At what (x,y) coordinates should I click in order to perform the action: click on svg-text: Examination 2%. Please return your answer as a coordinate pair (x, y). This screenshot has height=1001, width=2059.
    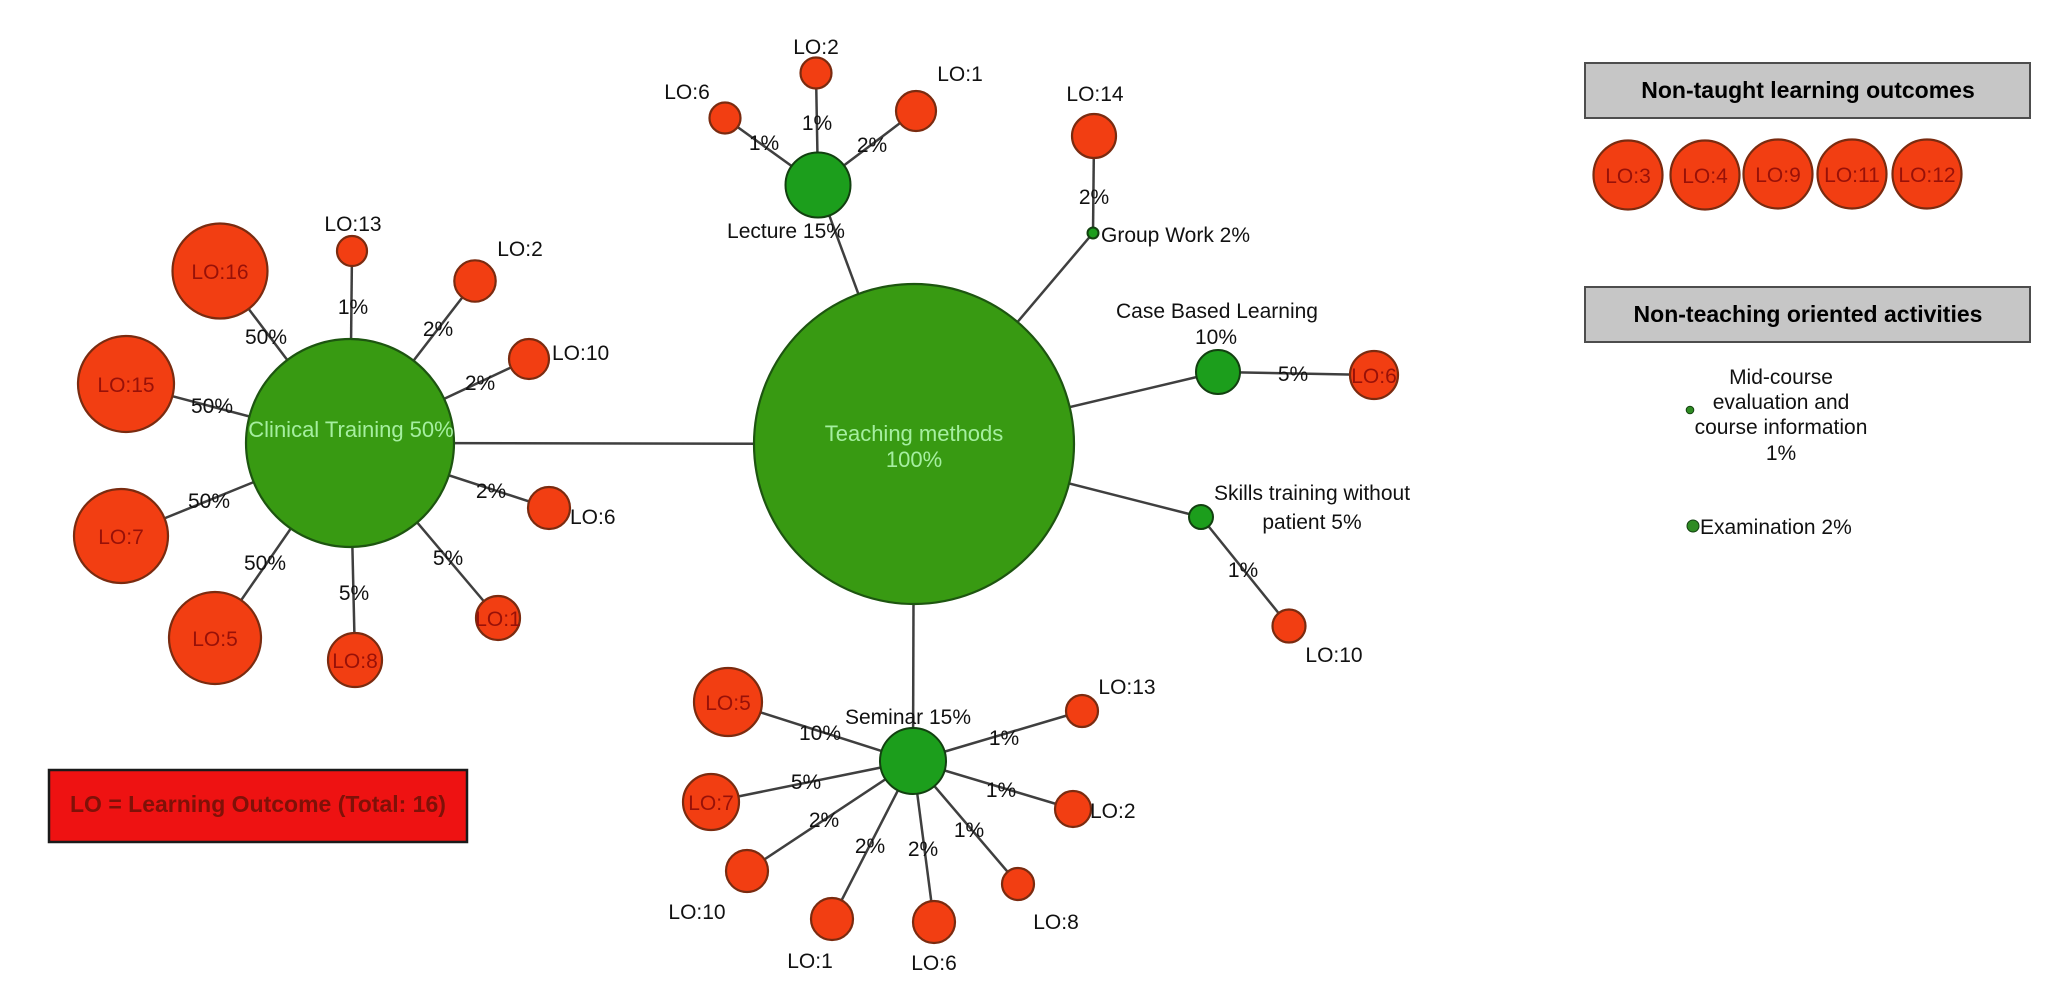
    Looking at the image, I should click on (1776, 527).